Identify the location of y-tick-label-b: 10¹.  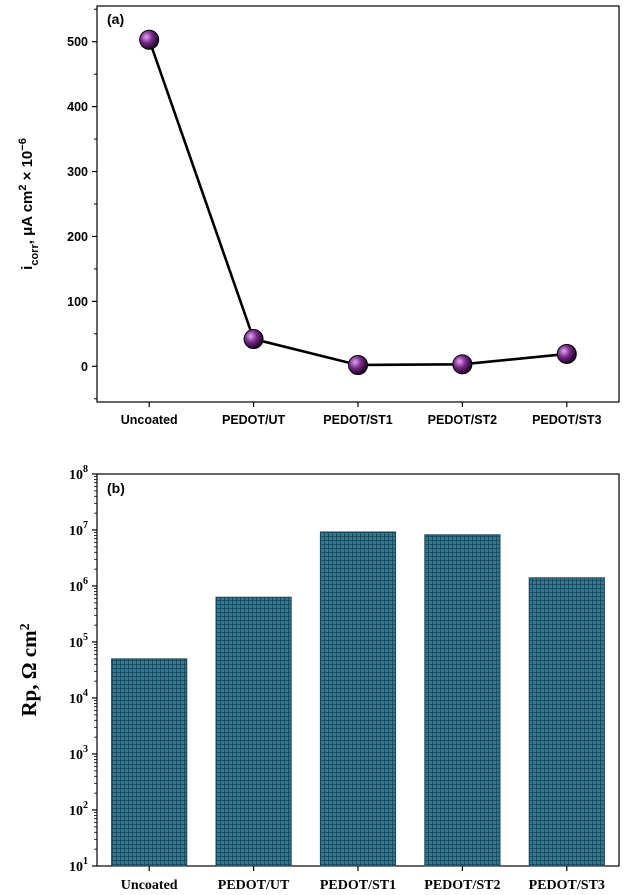
(78, 865).